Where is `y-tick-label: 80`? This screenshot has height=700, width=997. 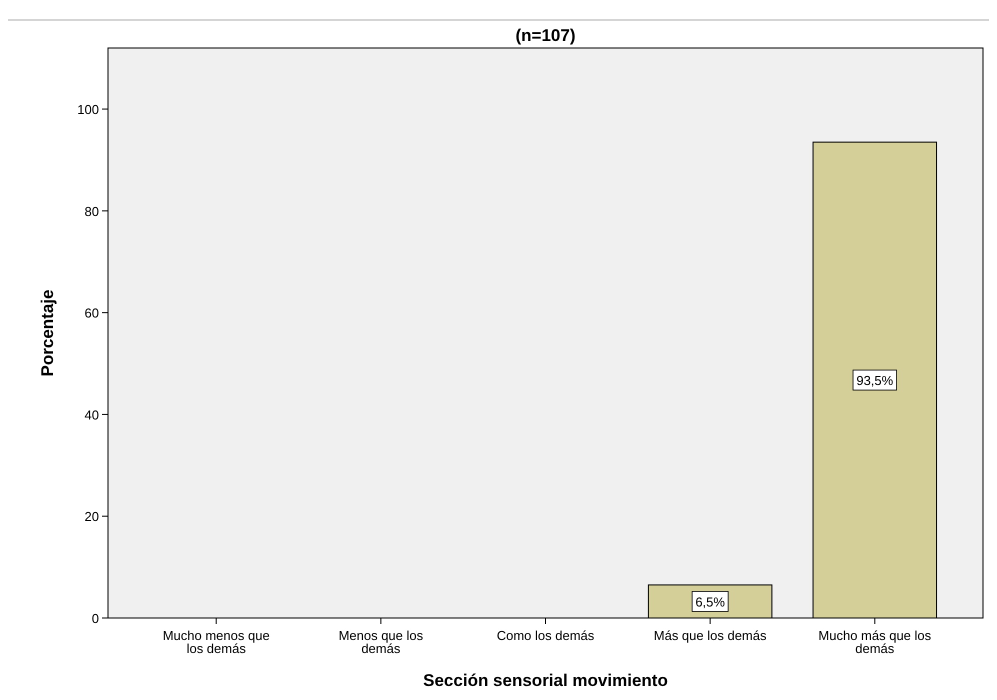
y-tick-label: 80 is located at coordinates (91, 211).